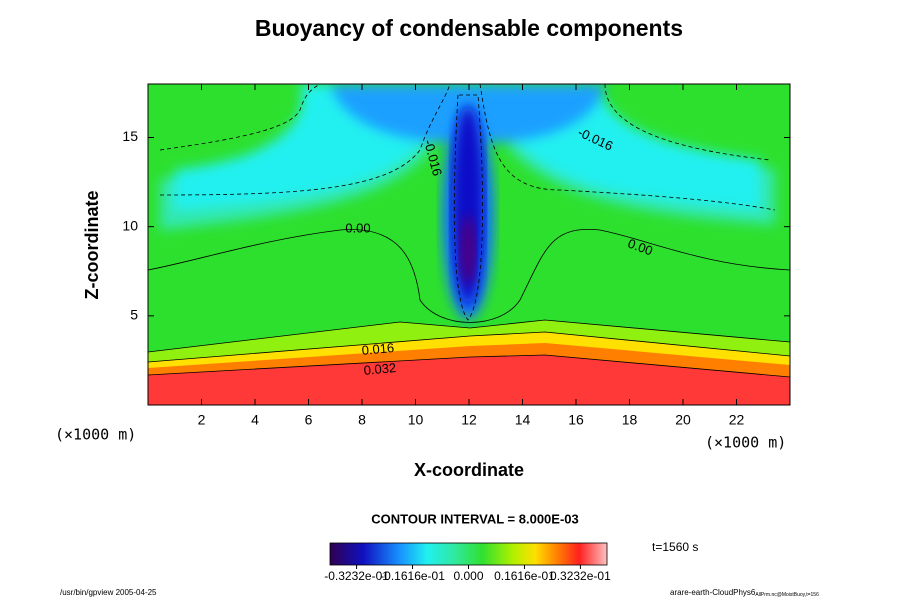 This screenshot has height=600, width=900. Describe the element at coordinates (469, 420) in the screenshot. I see `x-tick-label: 12` at that location.